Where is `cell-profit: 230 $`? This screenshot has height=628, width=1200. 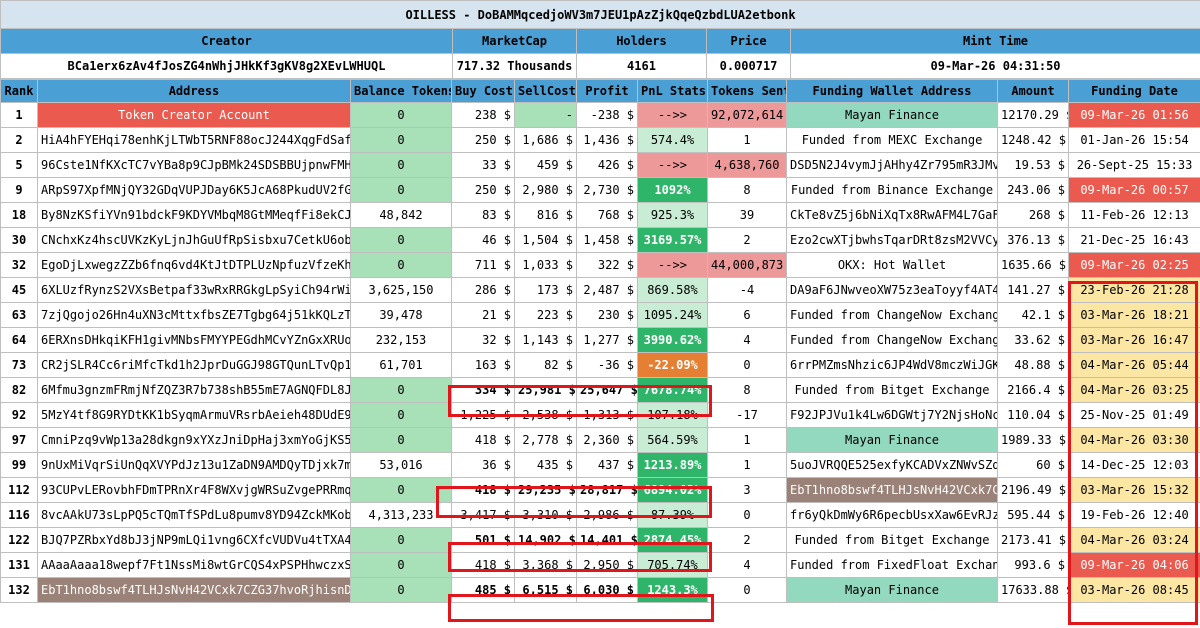
cell-profit: 230 $ is located at coordinates (607, 315).